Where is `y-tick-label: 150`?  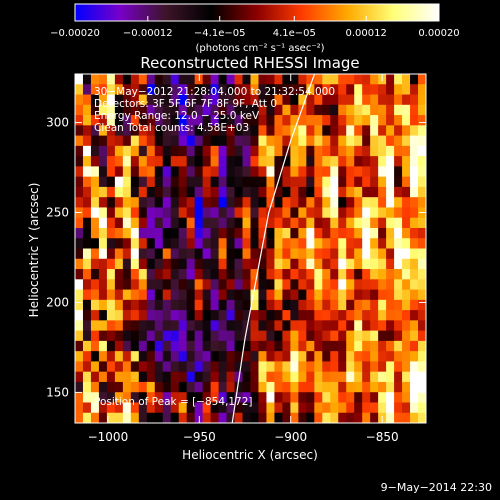
y-tick-label: 150 is located at coordinates (57, 392).